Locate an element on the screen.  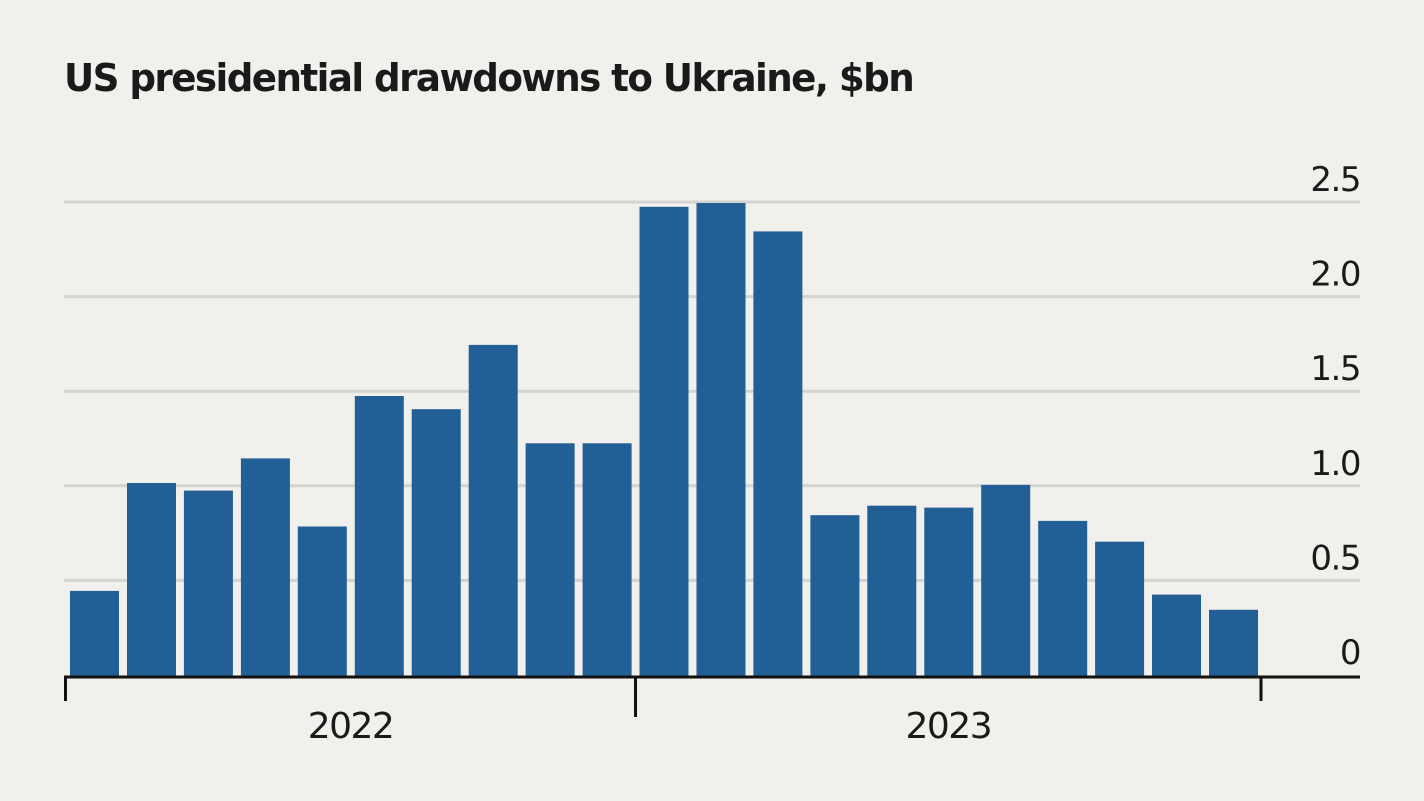
x-axis: 2022 2023 is located at coordinates (712, 711).